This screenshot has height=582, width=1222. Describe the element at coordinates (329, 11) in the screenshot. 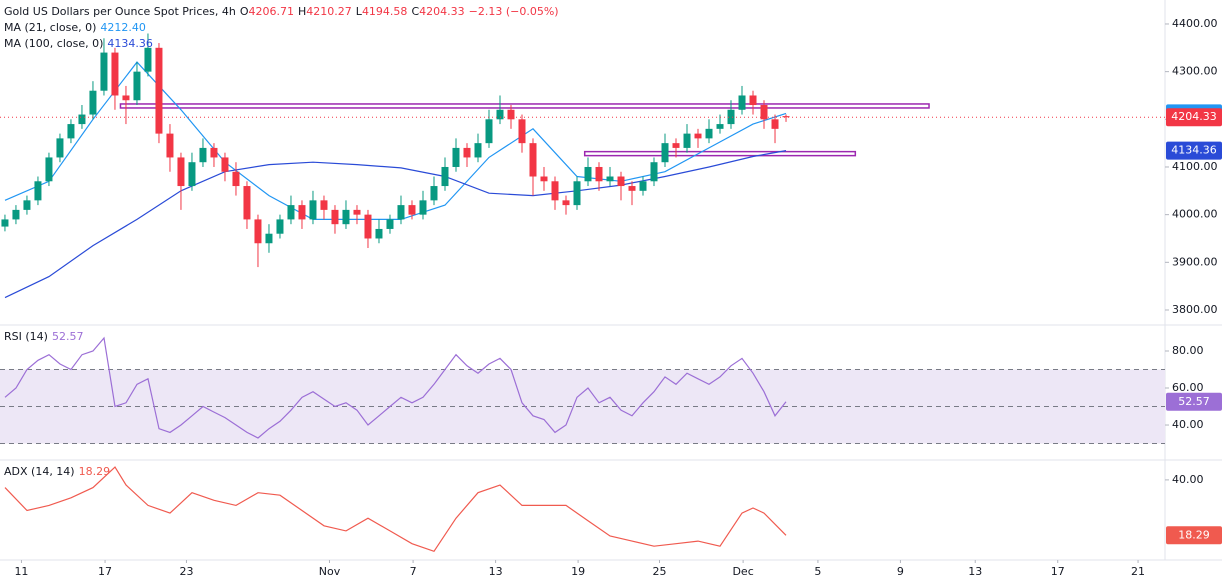

I see `ohlc-value: 4210.27` at that location.